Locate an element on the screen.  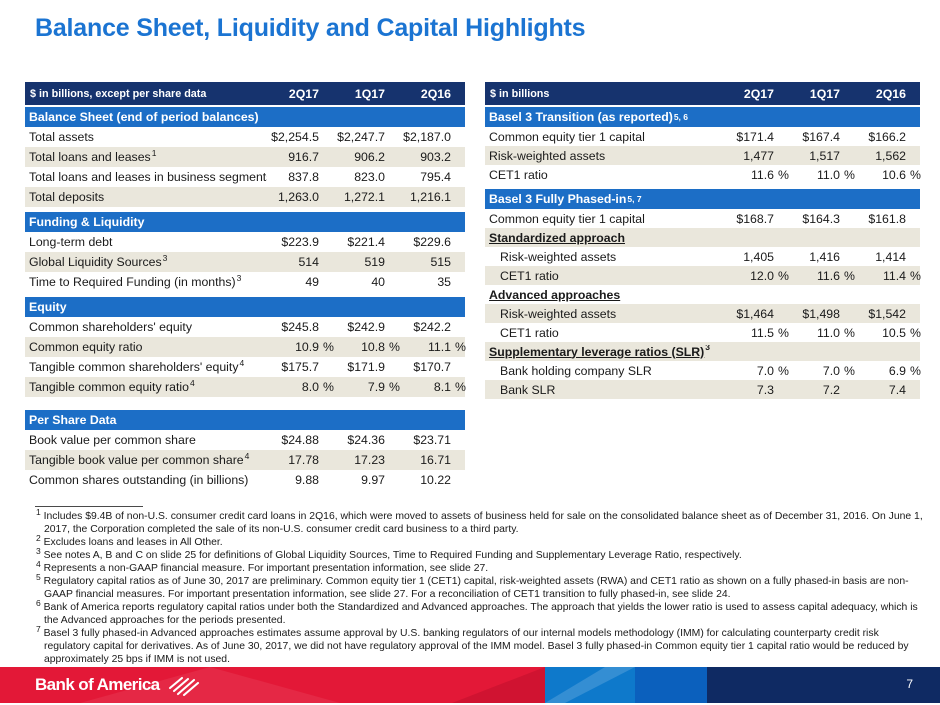
footnote-number: 4 is located at coordinates (38, 563).